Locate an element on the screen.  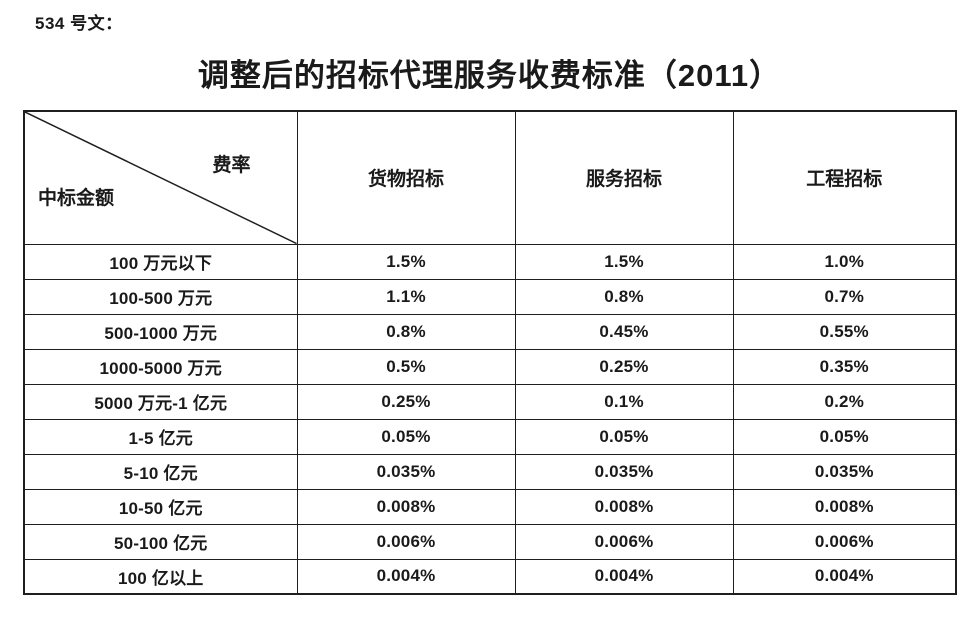
table-row: 10-50 亿元 0.008% 0.008% 0.008% is located at coordinates (490, 506).